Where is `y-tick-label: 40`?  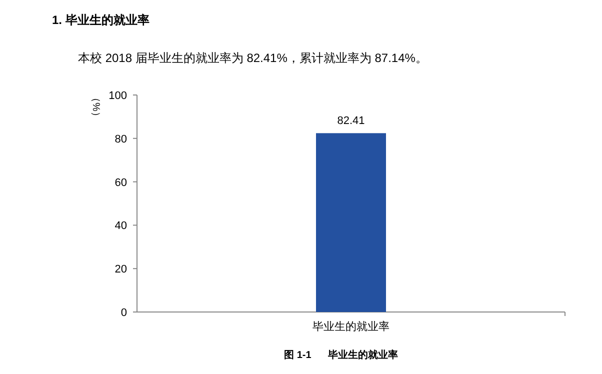
y-tick-label: 40 is located at coordinates (120, 226).